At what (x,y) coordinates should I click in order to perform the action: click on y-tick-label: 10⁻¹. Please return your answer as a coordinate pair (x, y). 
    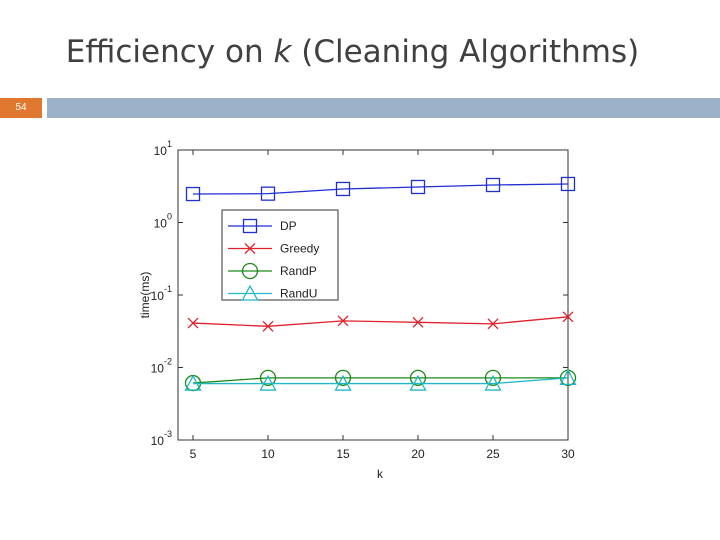
    Looking at the image, I should click on (161, 293).